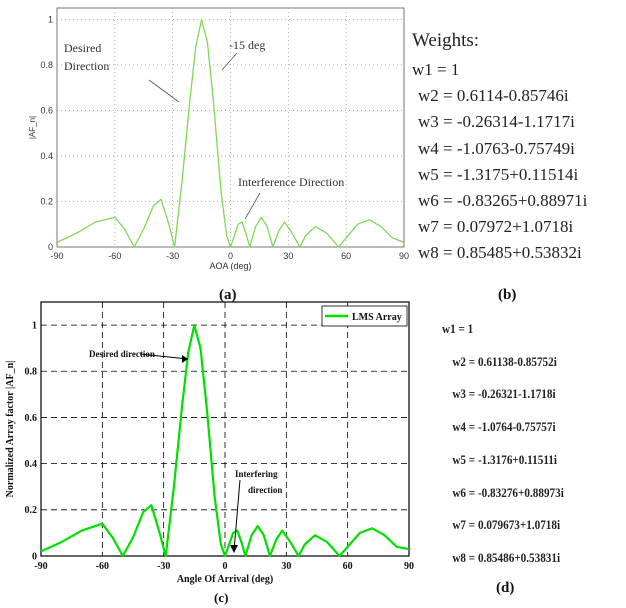  I want to click on caption-a: (a), so click(228, 295).